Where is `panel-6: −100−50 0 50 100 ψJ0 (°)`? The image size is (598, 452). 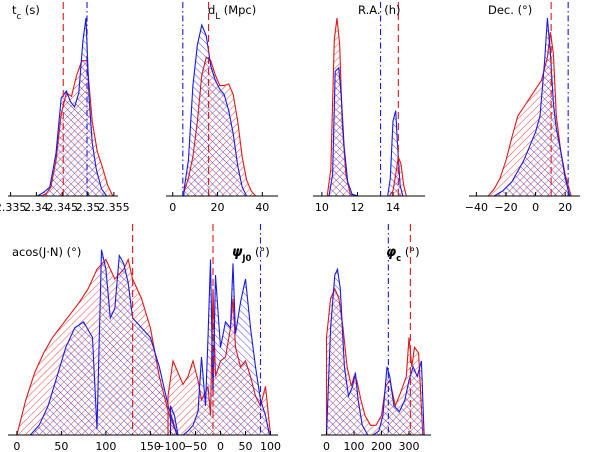
panel-6: −100−50 0 50 100 ψJ0 (°) is located at coordinates (218, 338).